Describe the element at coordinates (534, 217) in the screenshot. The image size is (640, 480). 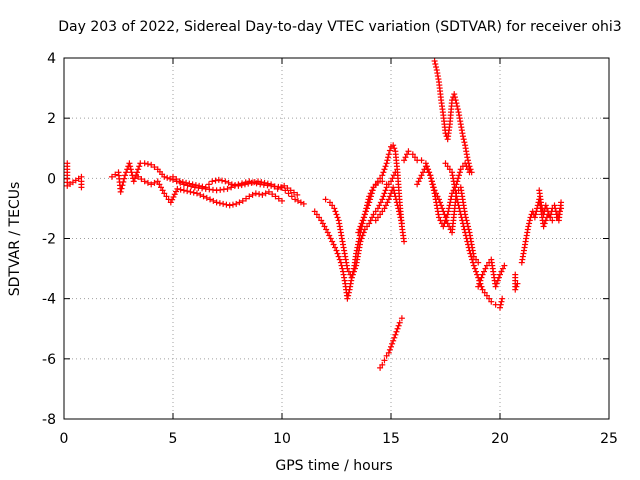
I see `data-point-evening` at that location.